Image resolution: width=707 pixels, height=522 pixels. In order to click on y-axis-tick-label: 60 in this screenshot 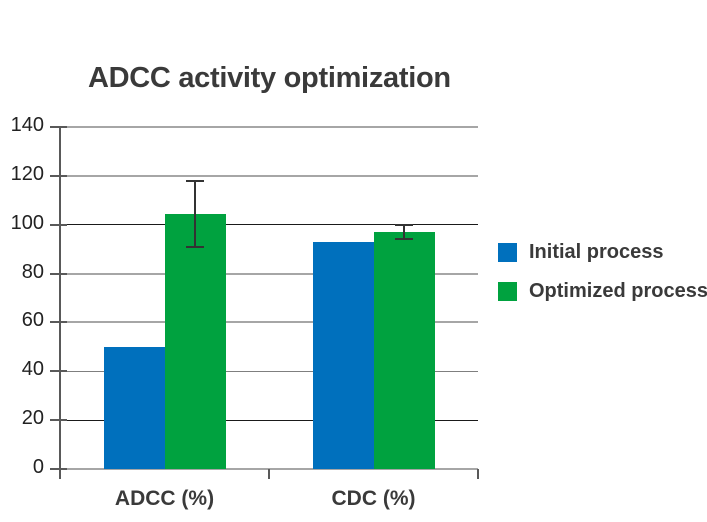, I will do `click(32, 320)`.